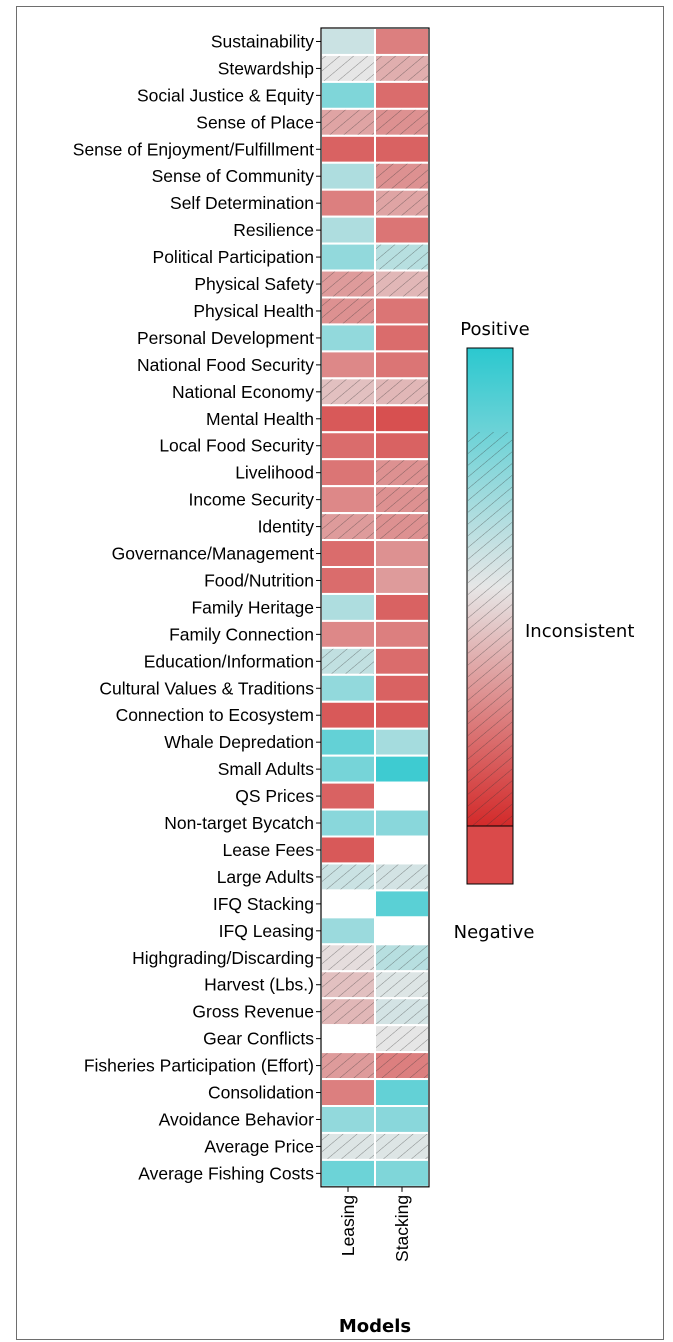 The height and width of the screenshot is (1342, 673). Describe the element at coordinates (253, 311) in the screenshot. I see `y-tick-label: Physical Health` at that location.